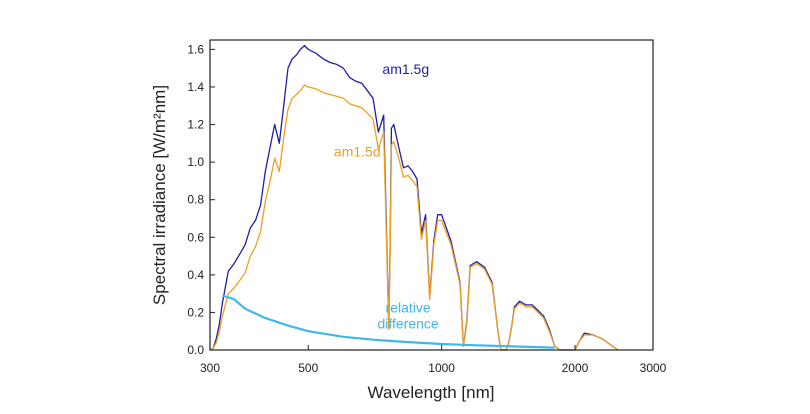 The image size is (810, 414). I want to click on series-labels: am1.5g am1.5d relative difference, so click(386, 196).